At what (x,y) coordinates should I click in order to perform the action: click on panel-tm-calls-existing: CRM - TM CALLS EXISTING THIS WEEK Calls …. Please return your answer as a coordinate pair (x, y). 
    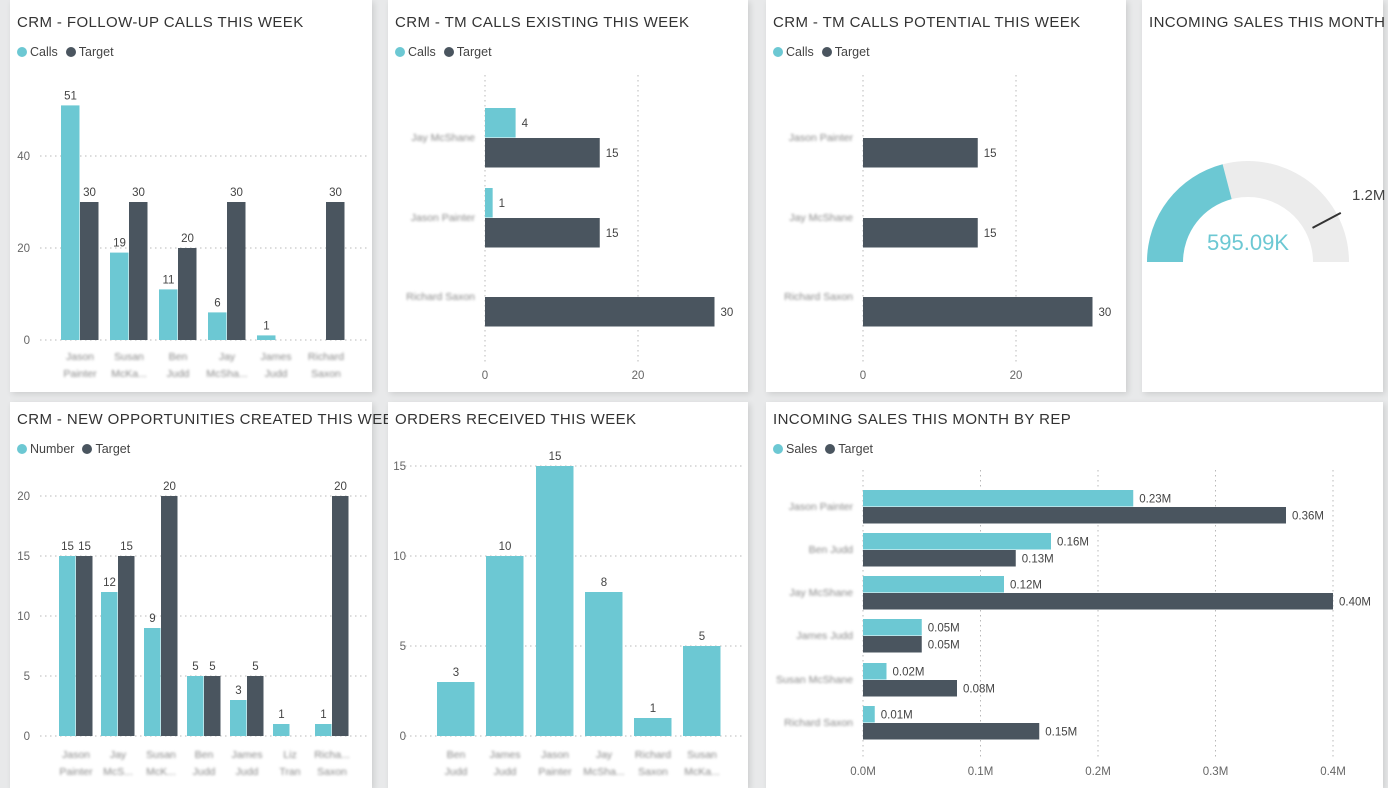
    Looking at the image, I should click on (568, 196).